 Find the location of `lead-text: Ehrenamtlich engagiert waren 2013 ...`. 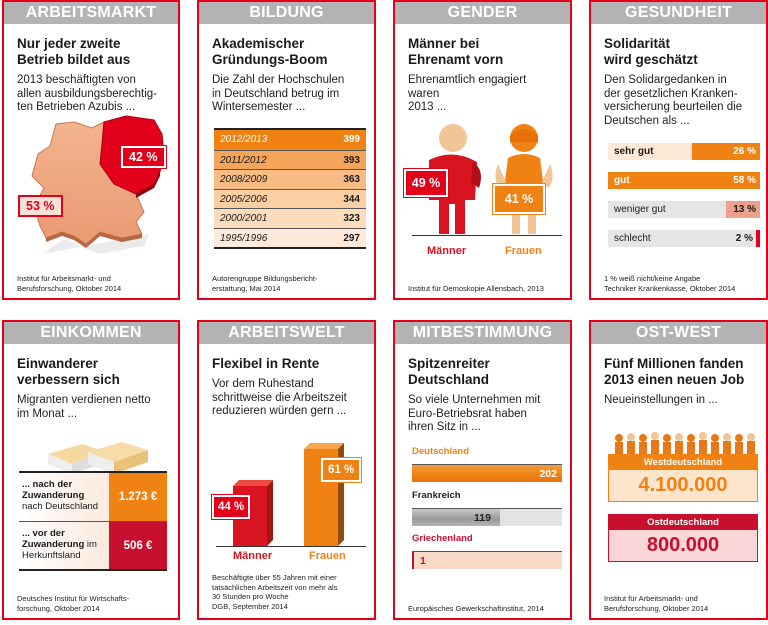

lead-text: Ehrenamtlich engagiert waren 2013 ... is located at coordinates (467, 93).